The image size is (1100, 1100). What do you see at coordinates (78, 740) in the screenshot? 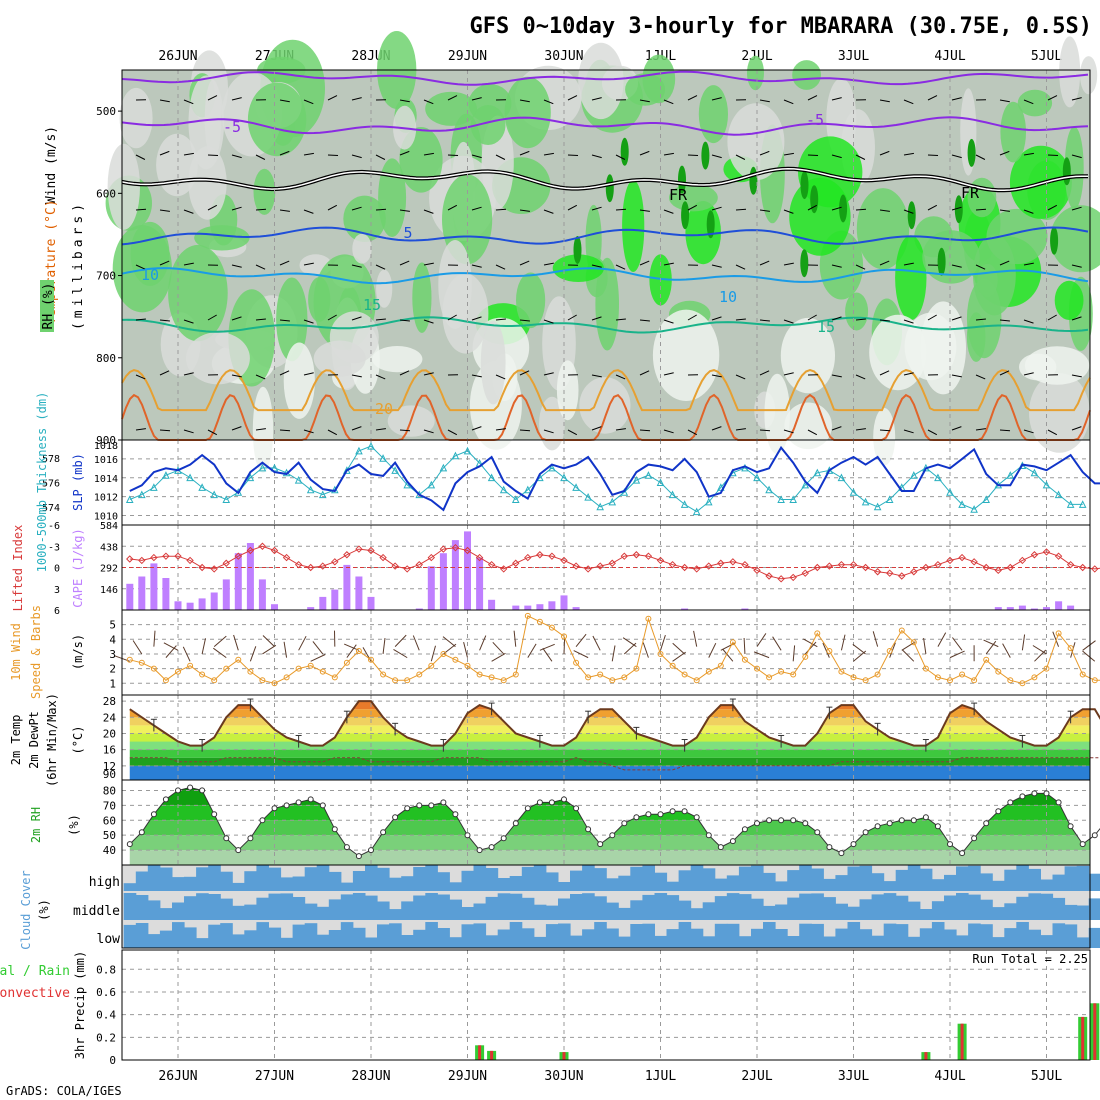
I see `ylabel-t2m-unit: (°C)` at bounding box center [78, 740].